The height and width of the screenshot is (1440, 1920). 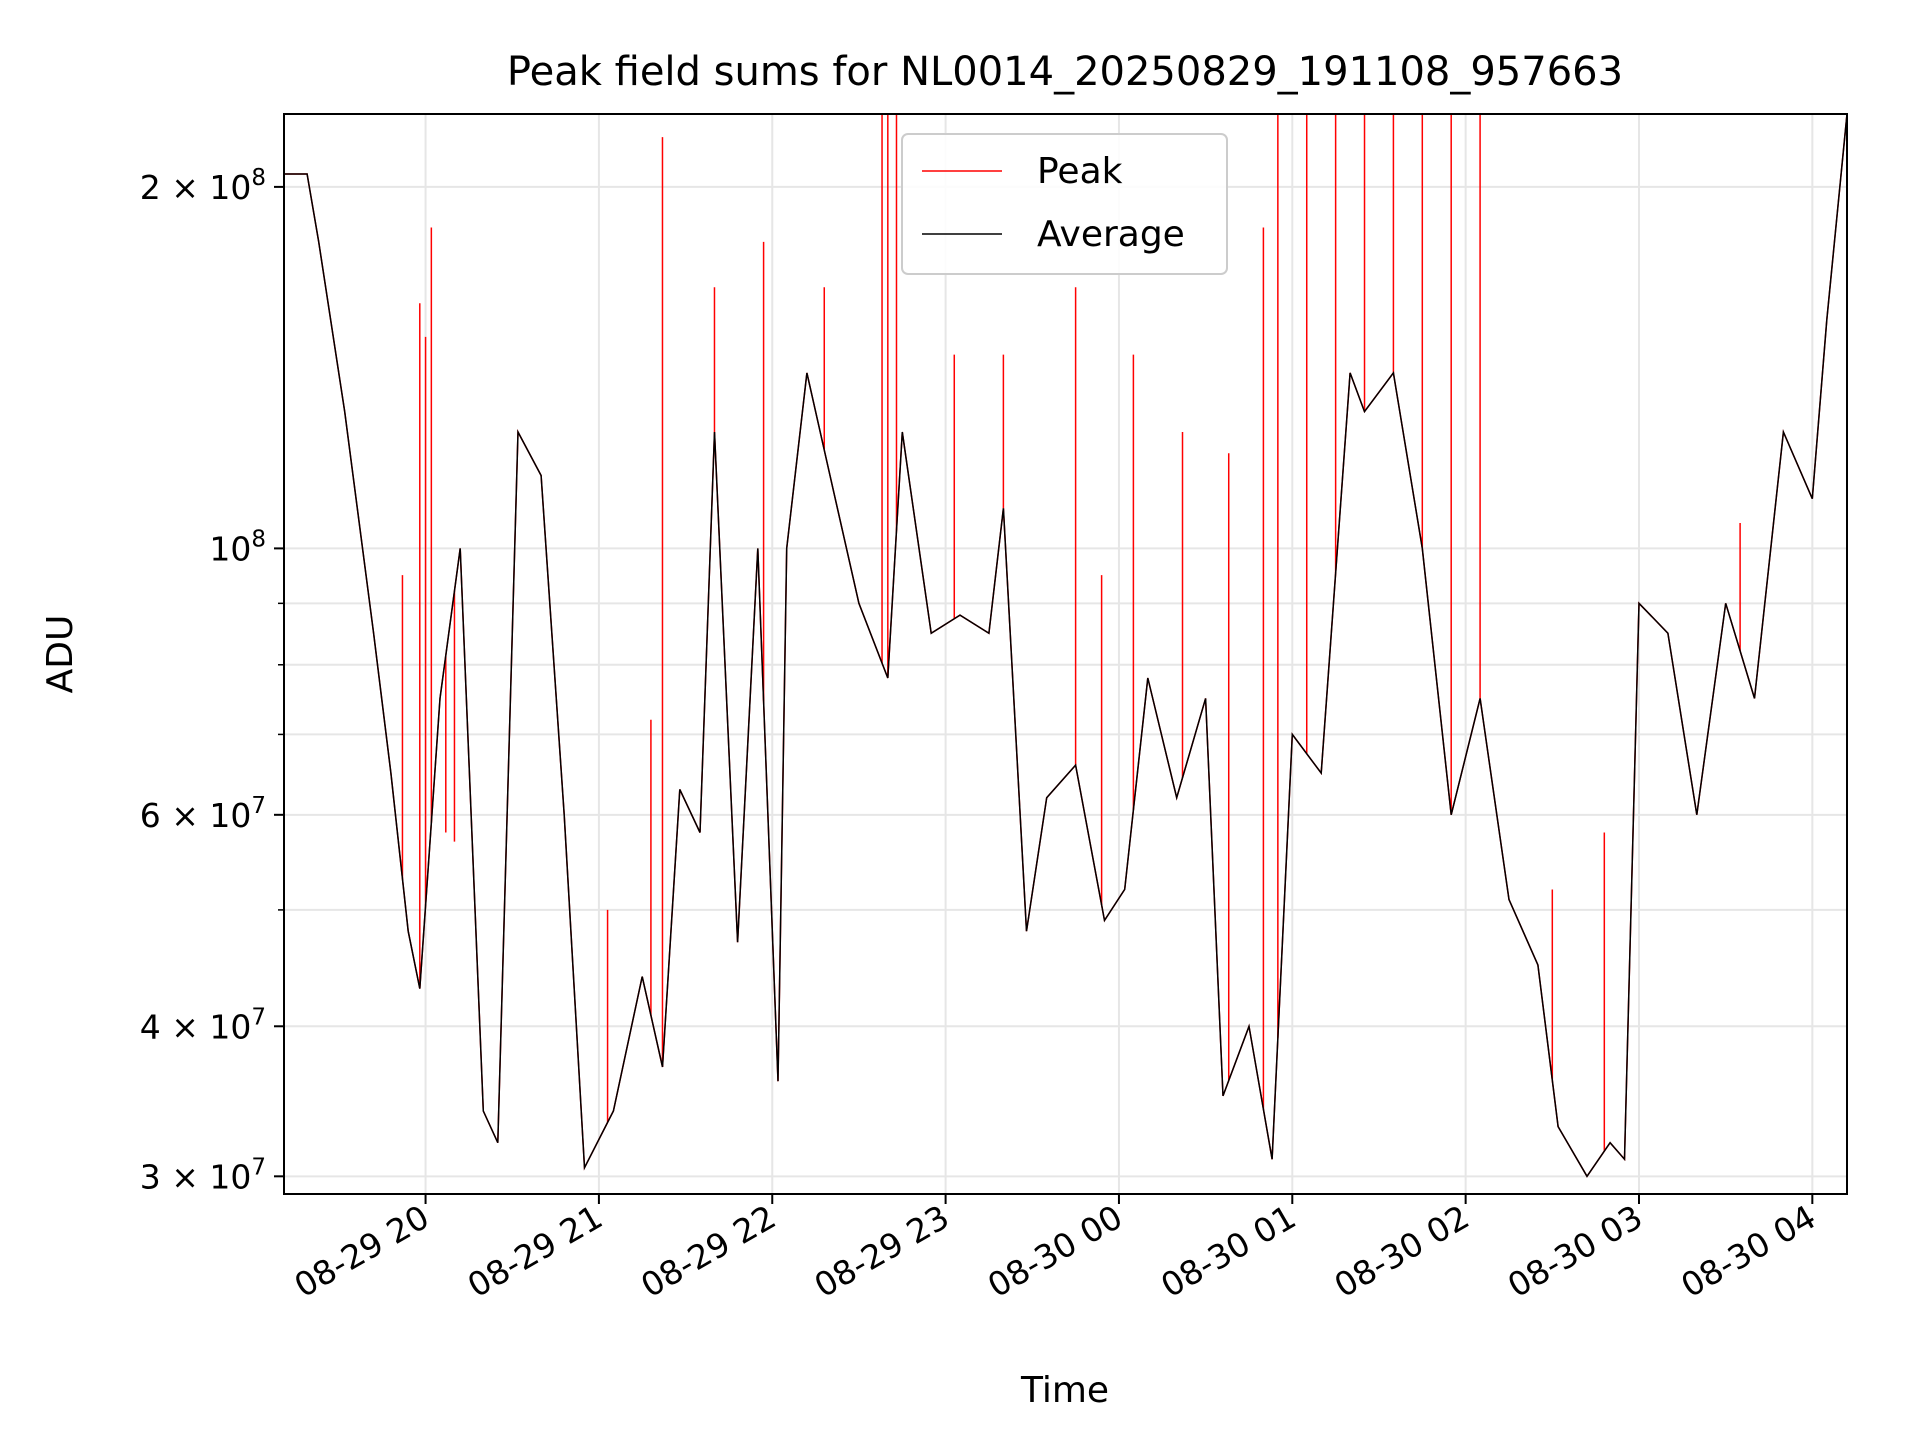 I want to click on legend: Peak Average, so click(x=1064, y=204).